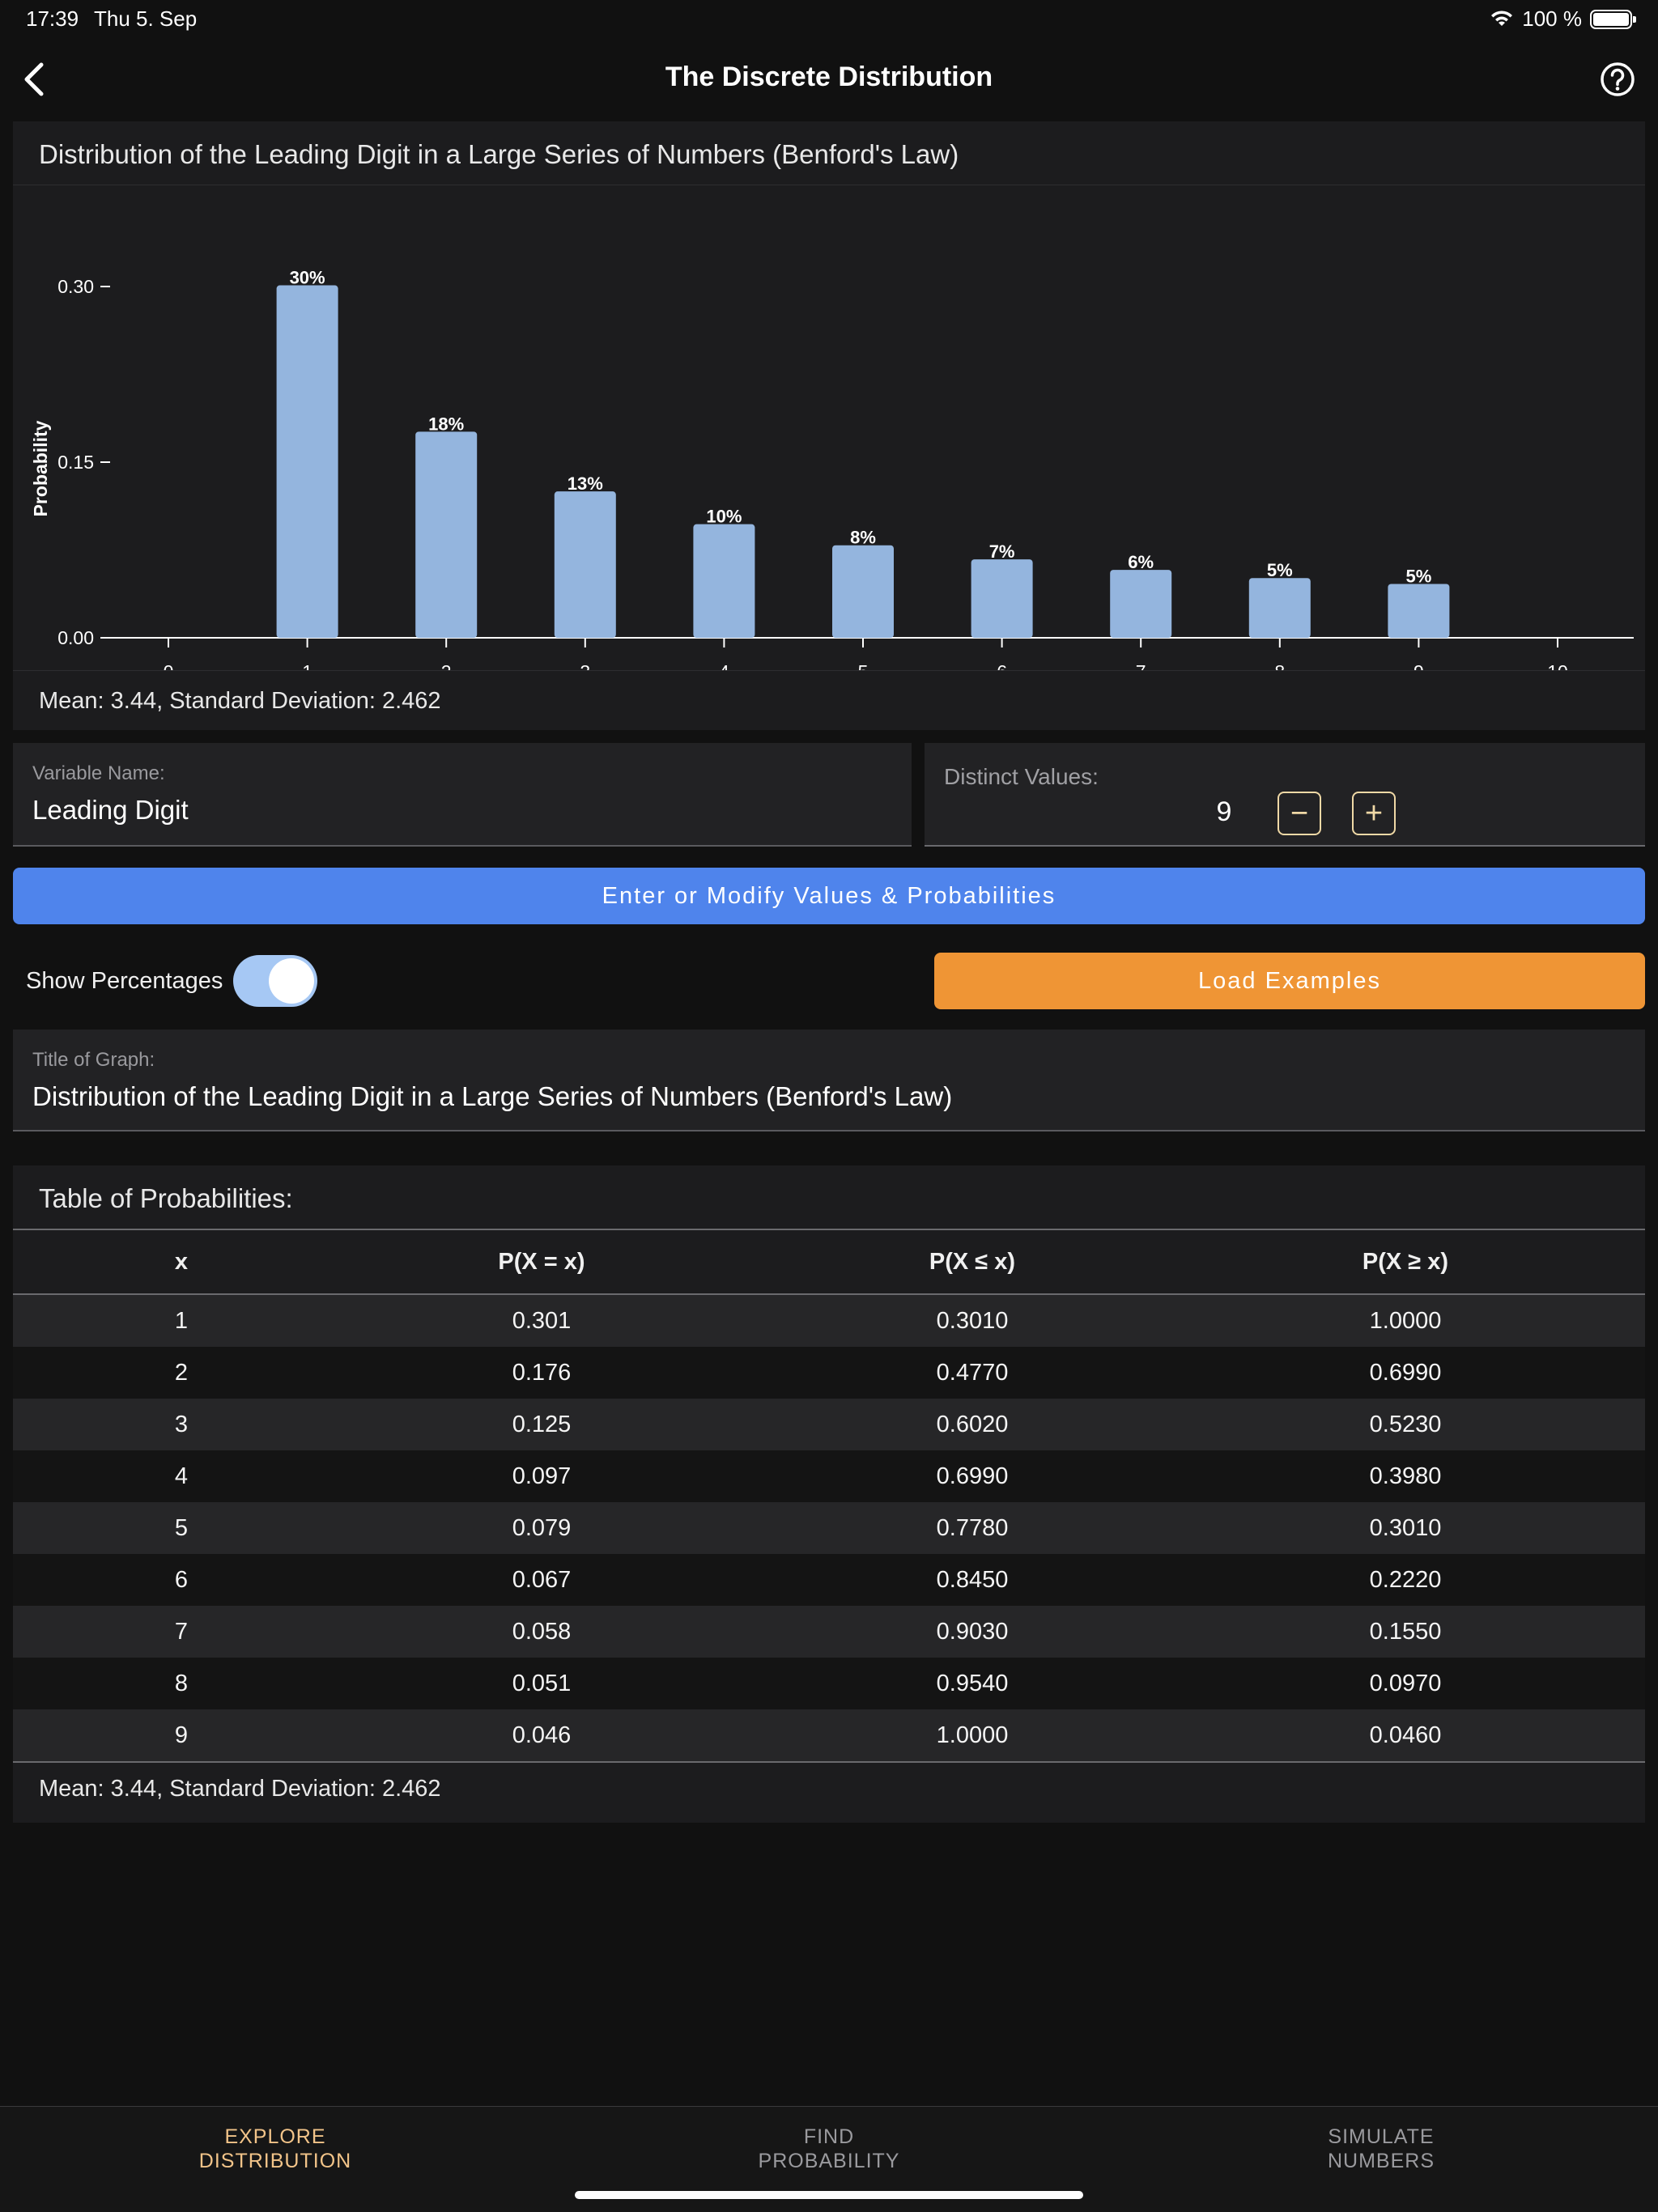  I want to click on load-examples-button: Load Examples, so click(1289, 981).